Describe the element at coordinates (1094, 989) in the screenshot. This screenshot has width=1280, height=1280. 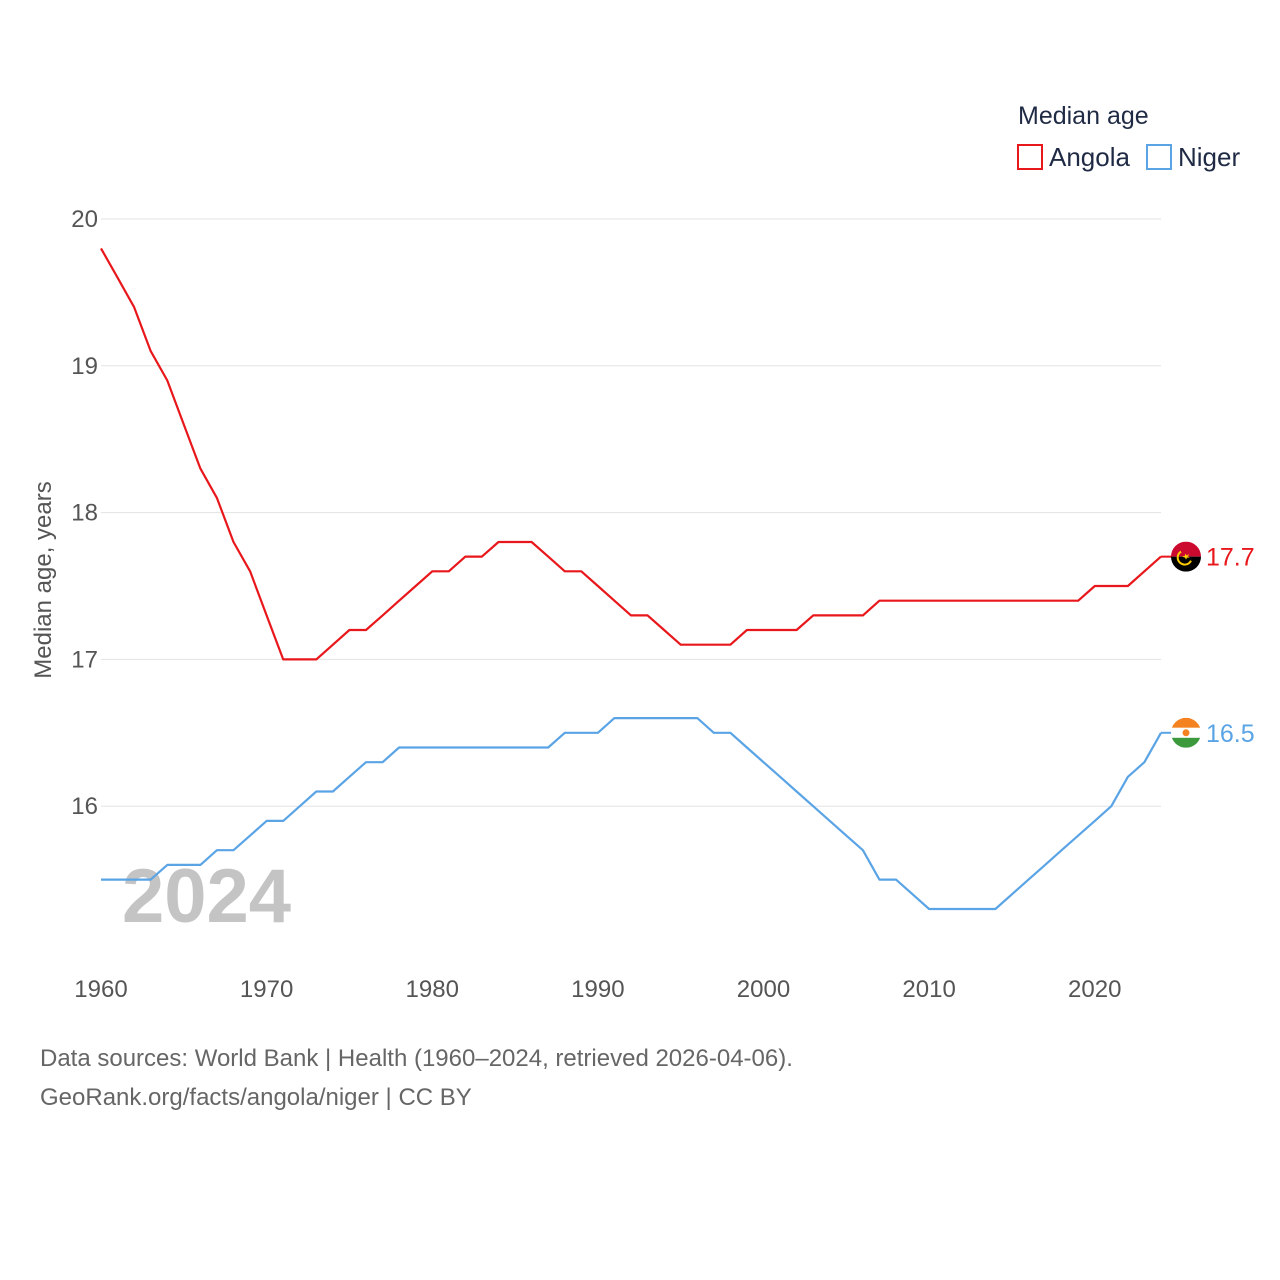
I see `x-tick-label-2020: 2020` at that location.